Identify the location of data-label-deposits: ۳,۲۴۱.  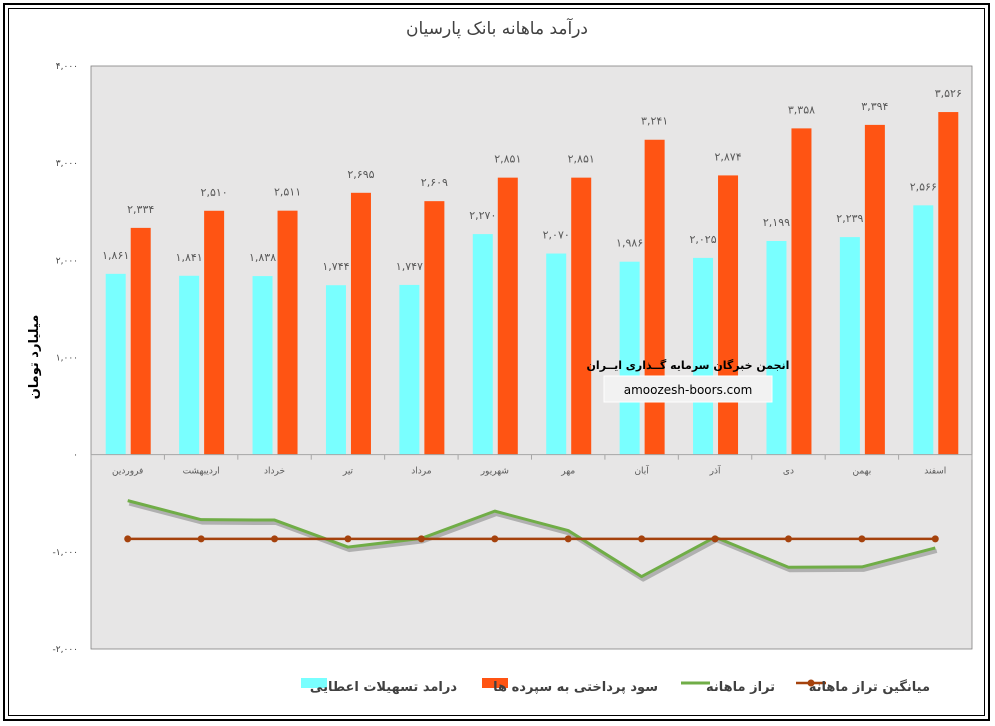
(654, 121).